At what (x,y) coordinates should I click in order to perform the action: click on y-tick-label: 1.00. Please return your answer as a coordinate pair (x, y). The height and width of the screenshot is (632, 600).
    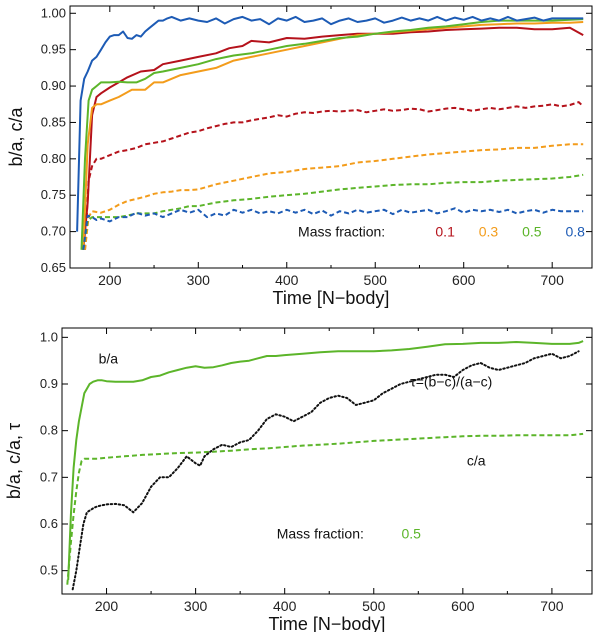
    Looking at the image, I should click on (53, 12).